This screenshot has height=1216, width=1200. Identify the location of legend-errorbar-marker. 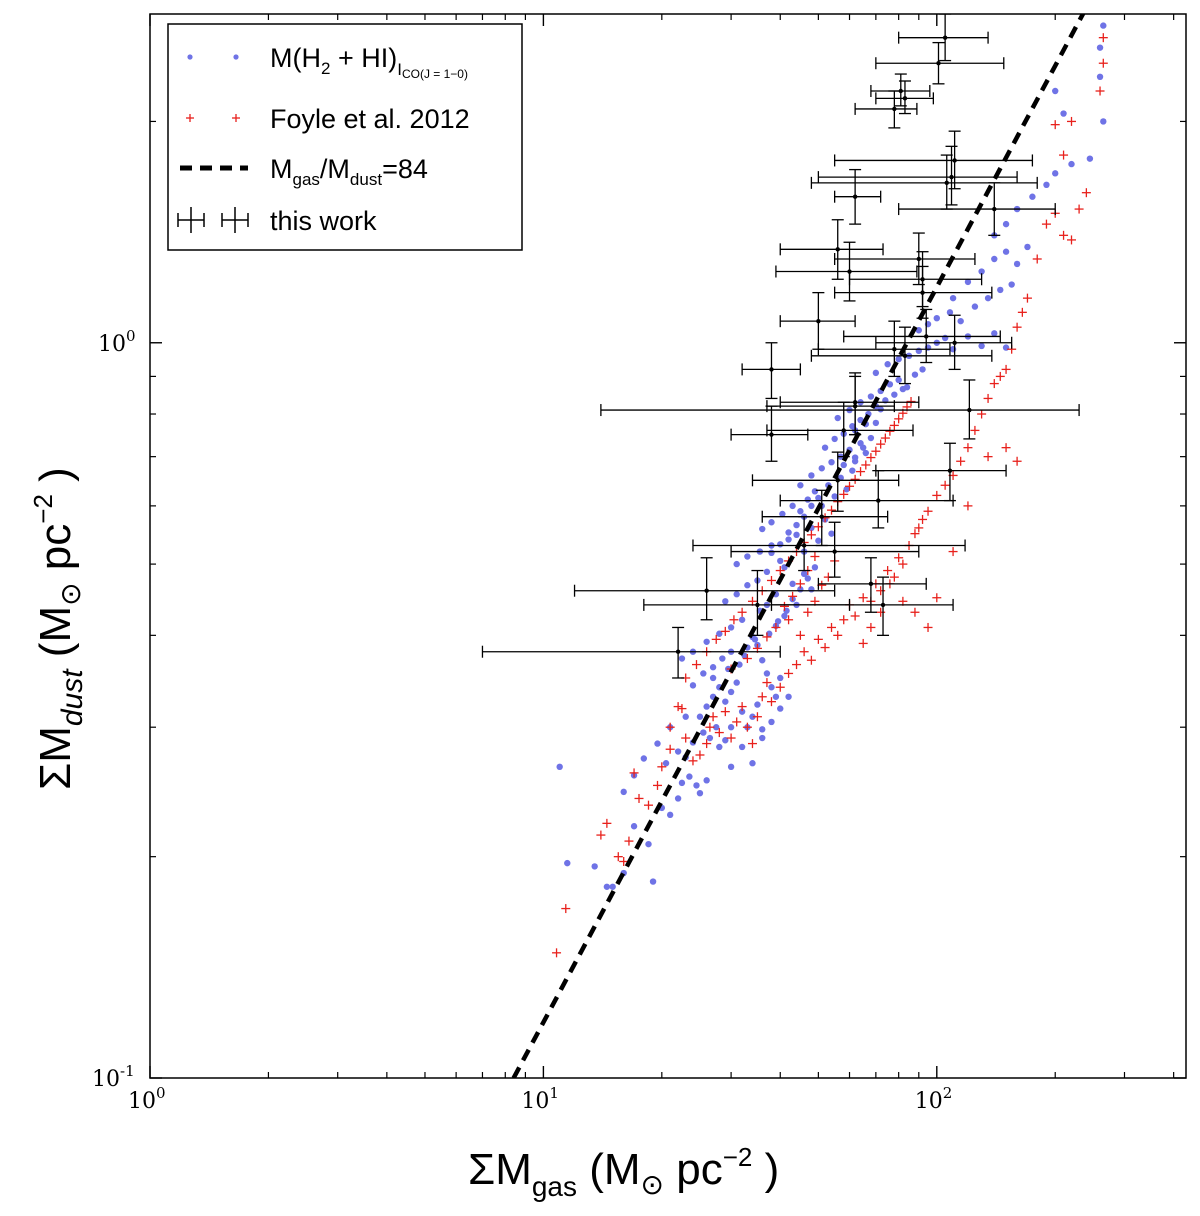
(213, 220).